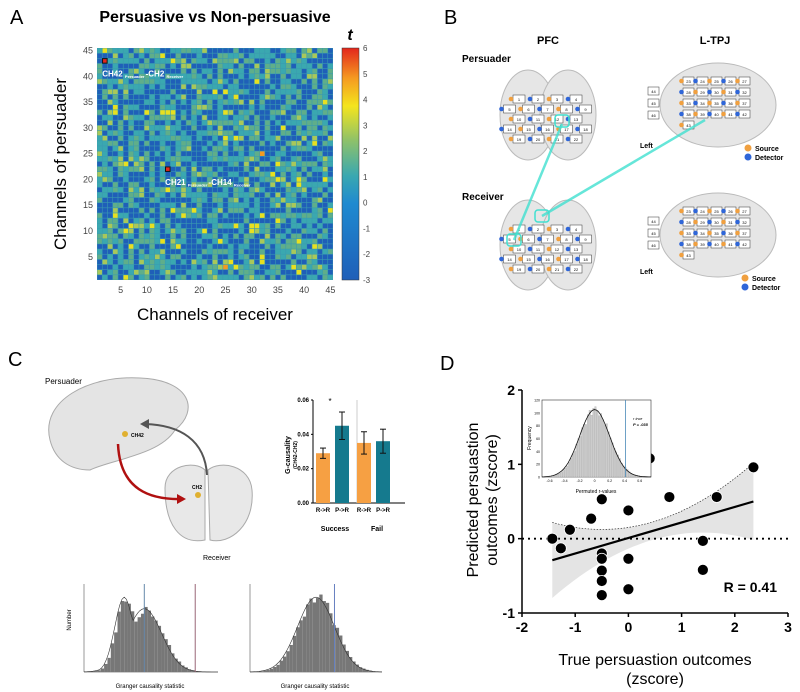 The height and width of the screenshot is (692, 800). I want to click on channel-number: 34, so click(702, 103).